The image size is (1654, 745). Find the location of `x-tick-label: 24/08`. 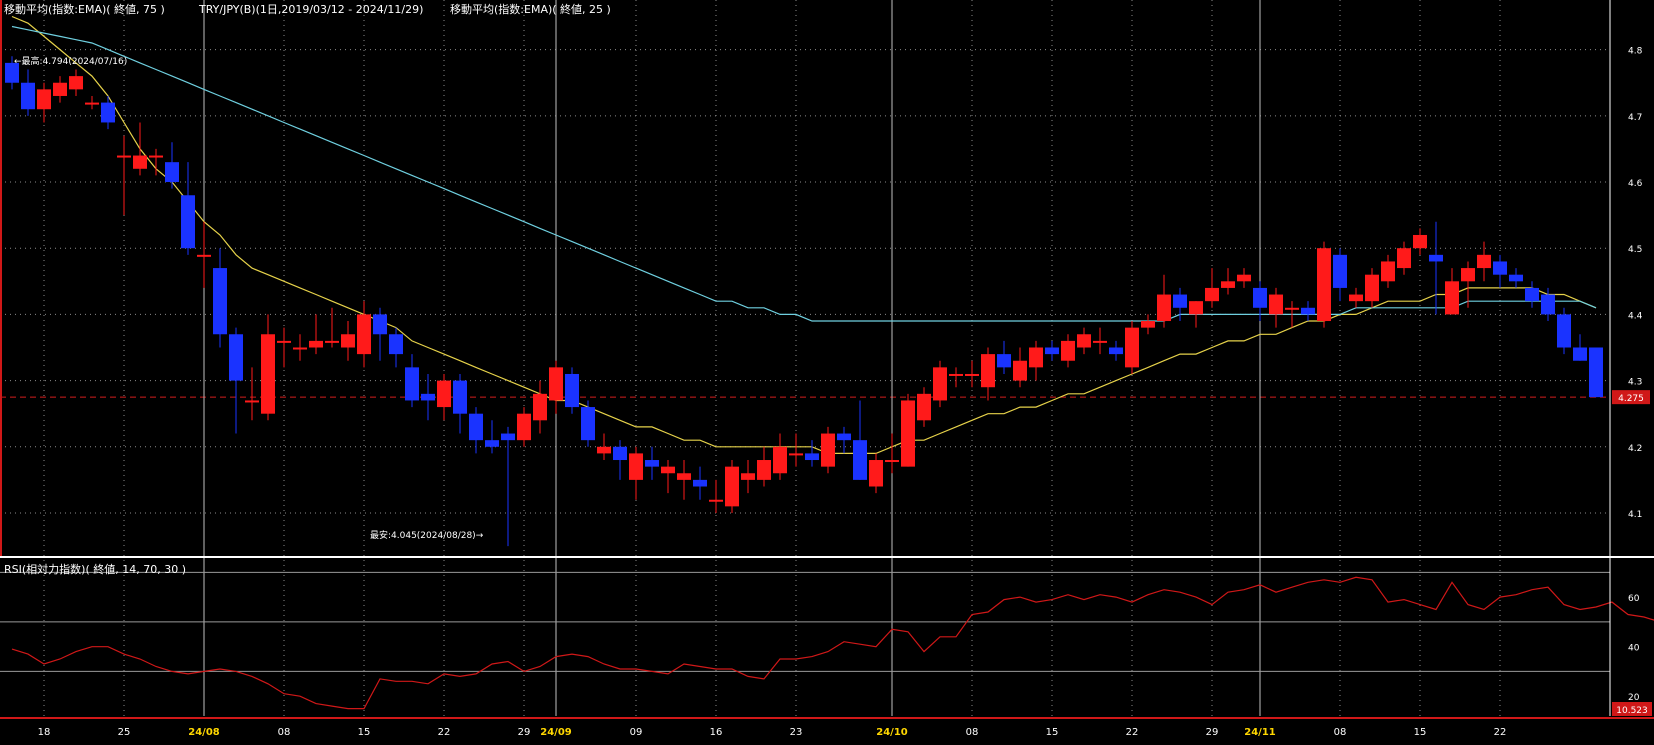

x-tick-label: 24/08 is located at coordinates (204, 732).